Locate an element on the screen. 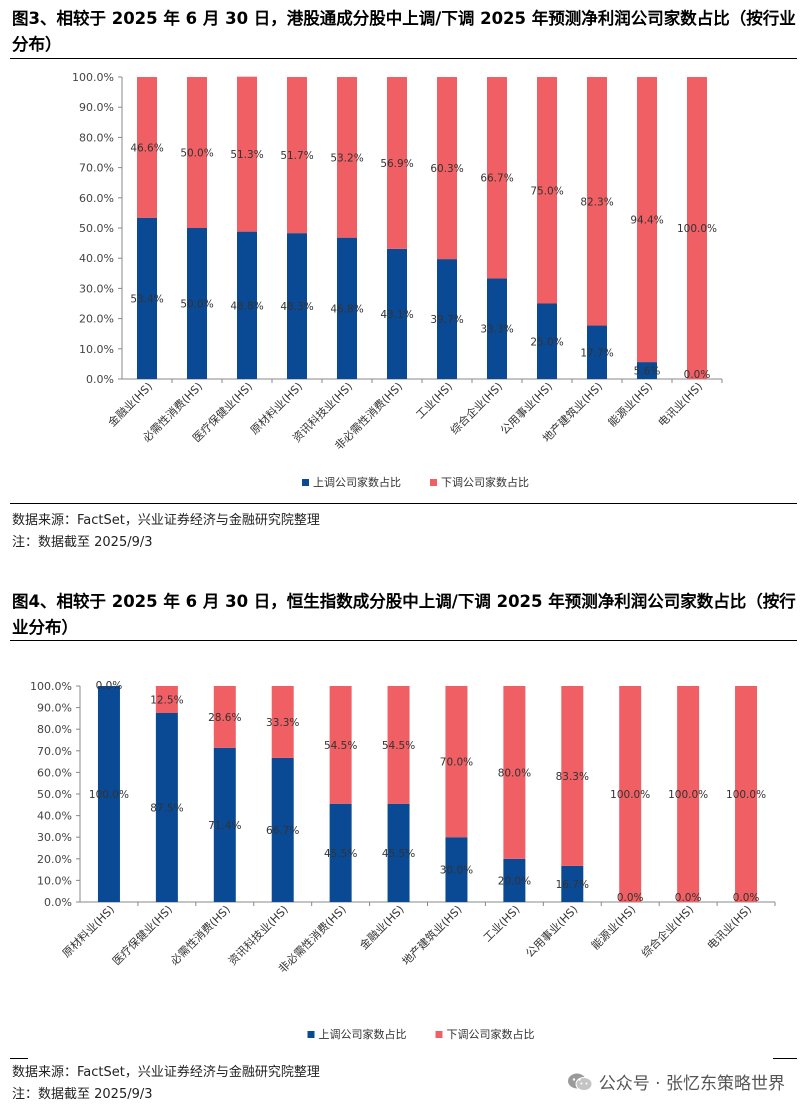  data-label-up: 43.1% is located at coordinates (396, 315).